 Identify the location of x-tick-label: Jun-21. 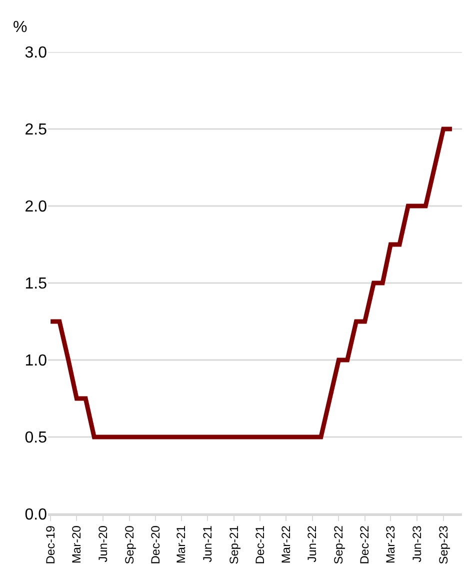
(207, 543).